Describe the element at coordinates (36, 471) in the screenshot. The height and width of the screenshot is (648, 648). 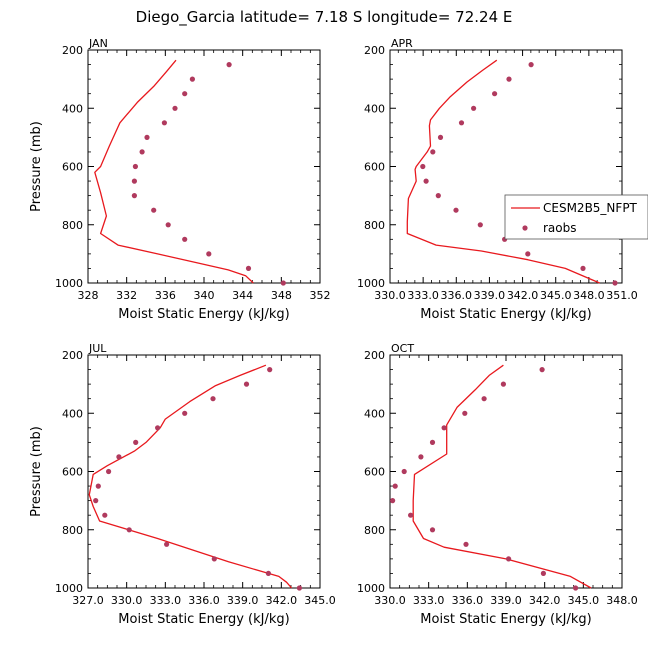
I see `y-axis-label: Pressure (mb)` at that location.